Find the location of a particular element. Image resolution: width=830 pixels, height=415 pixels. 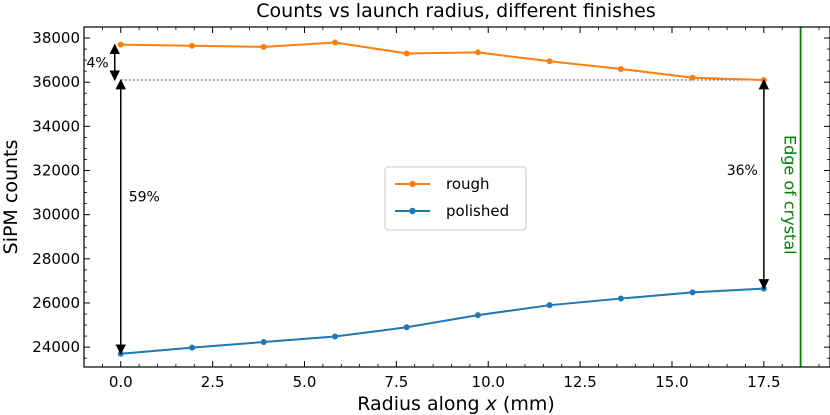

legend-label-polished: polished is located at coordinates (477, 211).